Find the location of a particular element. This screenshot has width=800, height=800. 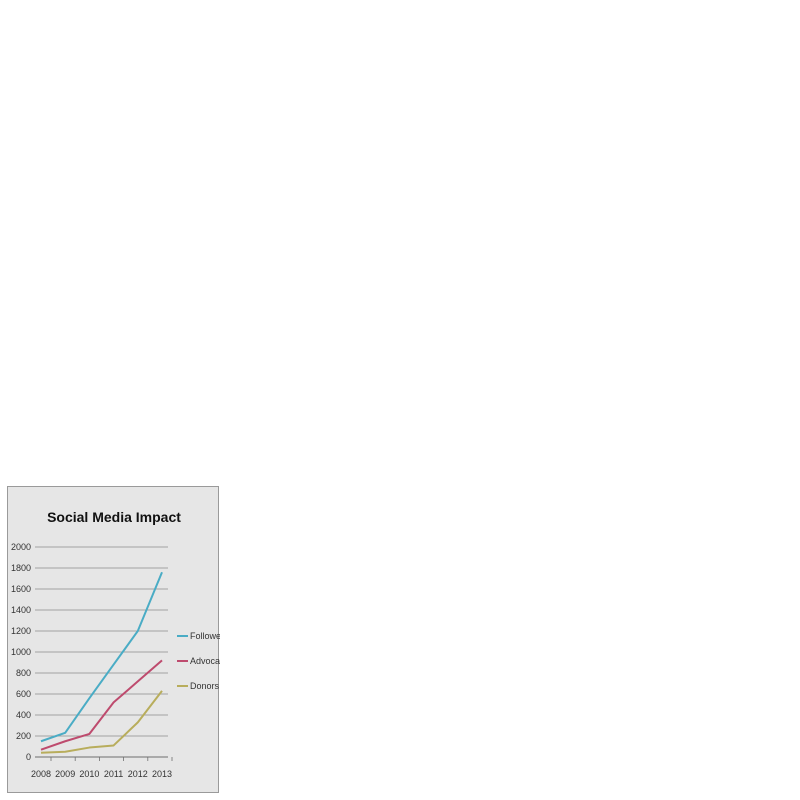

y-tick-label: 600 is located at coordinates (23, 694).